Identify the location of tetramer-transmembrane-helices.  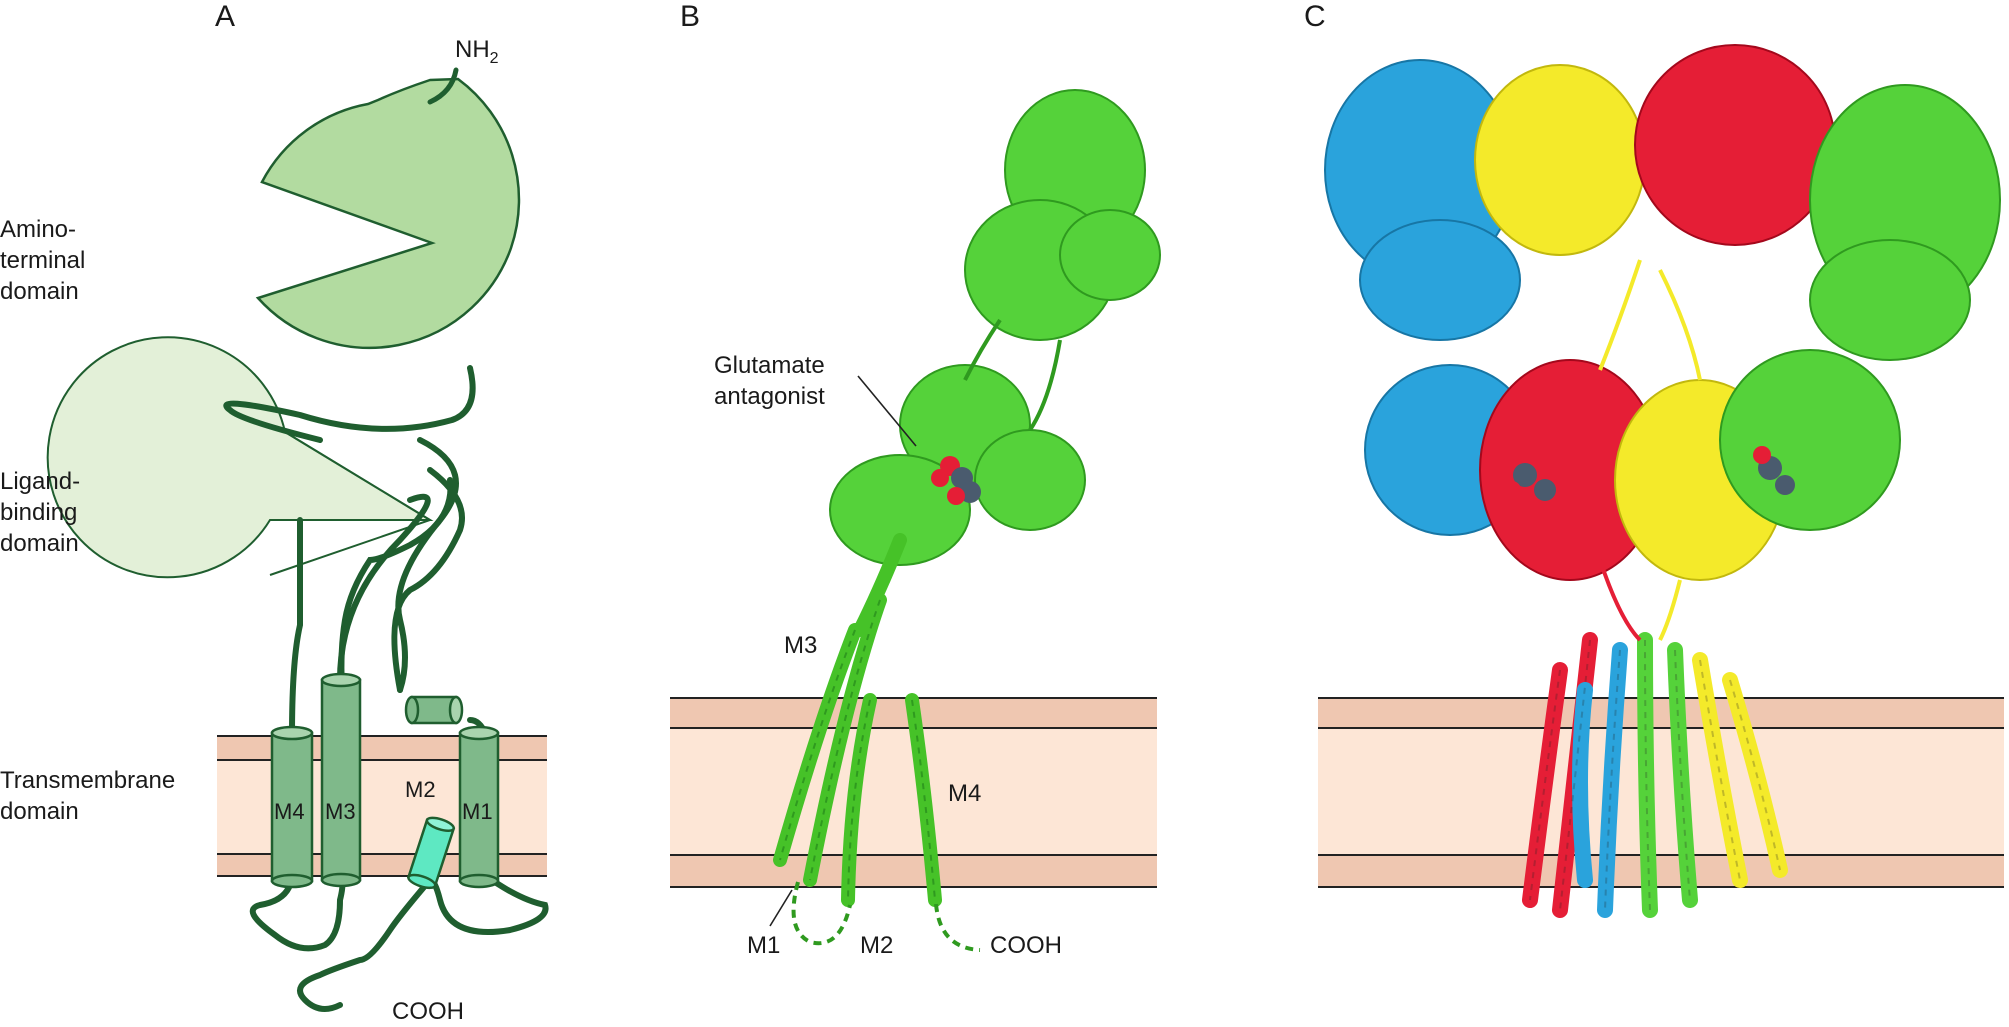
(1655, 775).